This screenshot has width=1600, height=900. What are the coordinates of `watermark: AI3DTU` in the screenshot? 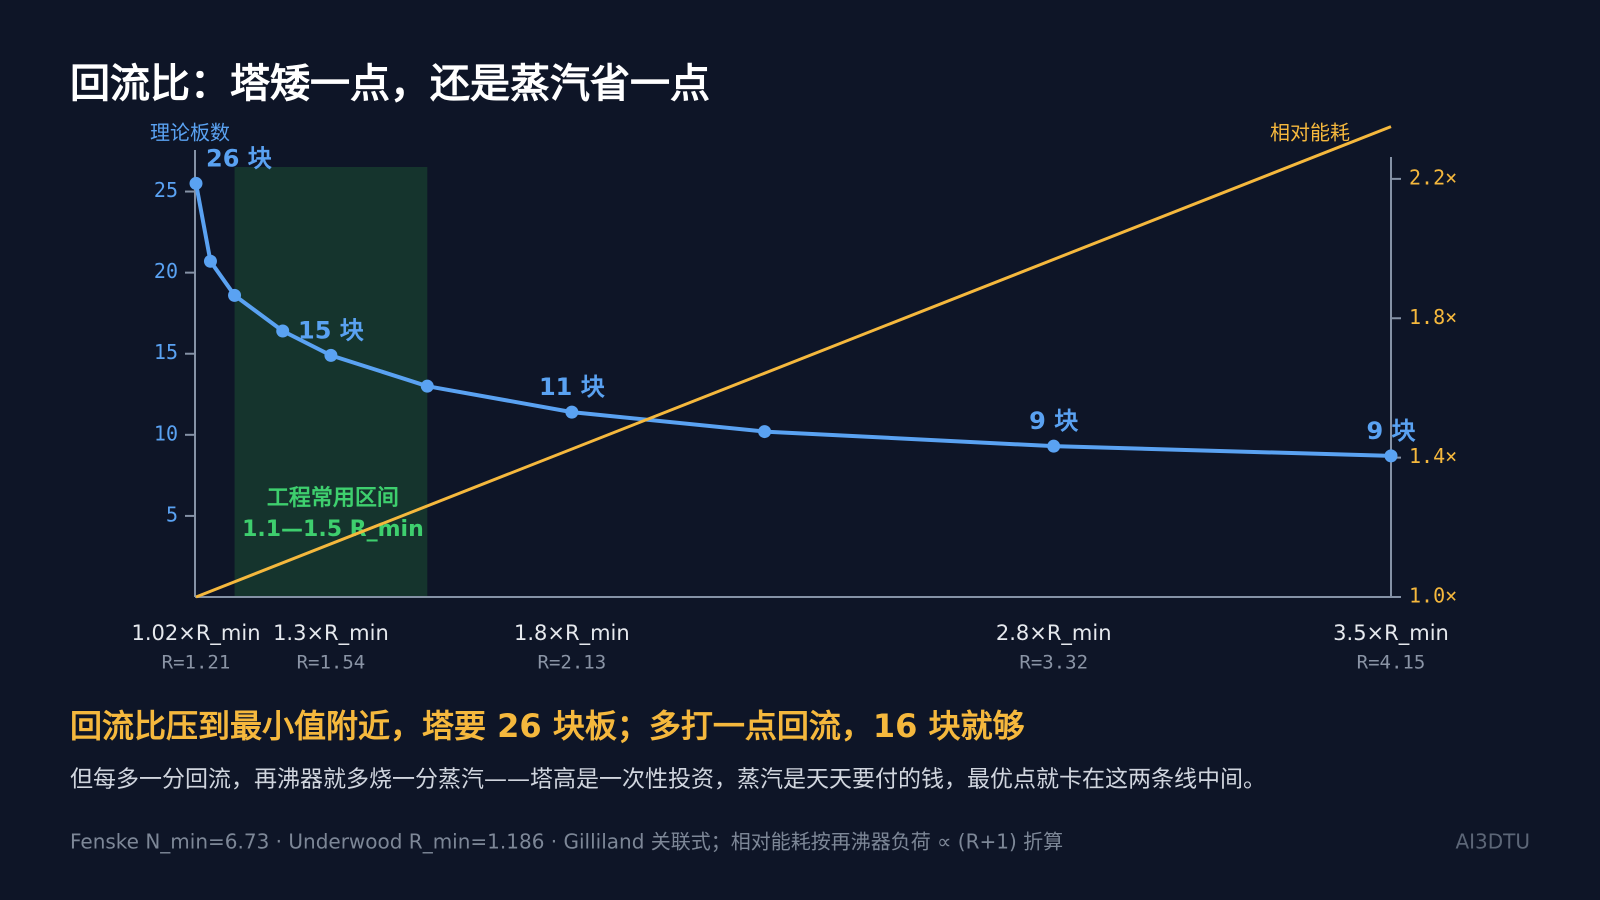 It's located at (1492, 842).